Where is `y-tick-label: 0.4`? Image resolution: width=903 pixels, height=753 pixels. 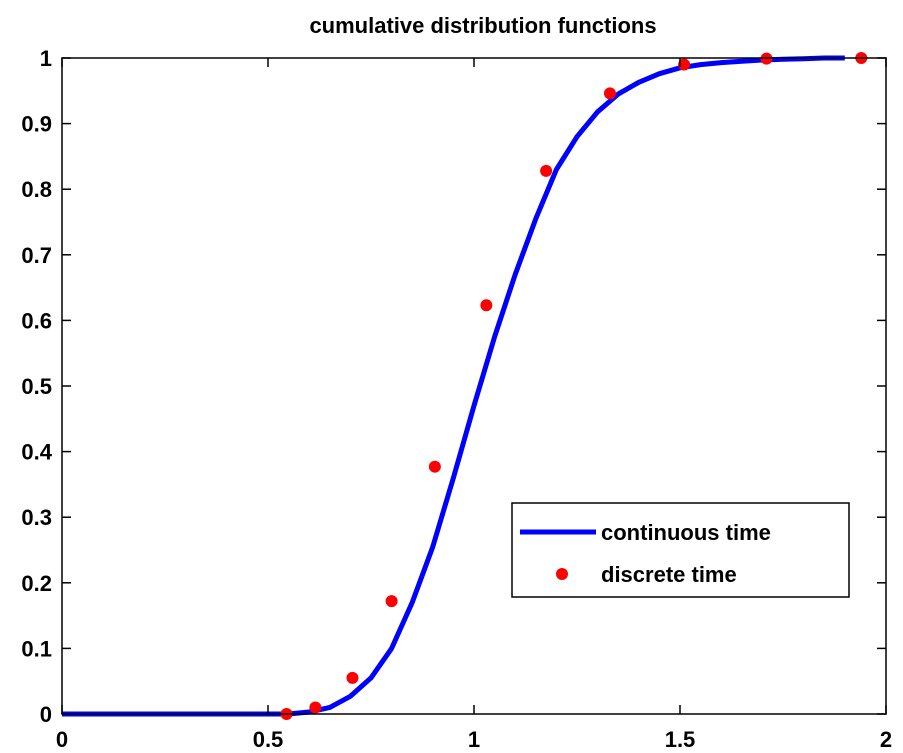 y-tick-label: 0.4 is located at coordinates (36, 452).